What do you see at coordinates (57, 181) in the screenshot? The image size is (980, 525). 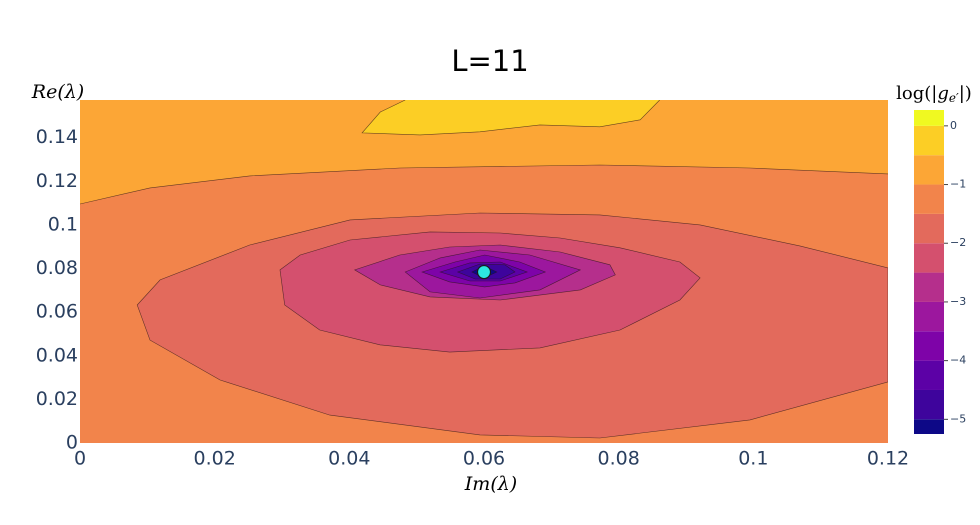 I see `y-tick-label: 0.12` at bounding box center [57, 181].